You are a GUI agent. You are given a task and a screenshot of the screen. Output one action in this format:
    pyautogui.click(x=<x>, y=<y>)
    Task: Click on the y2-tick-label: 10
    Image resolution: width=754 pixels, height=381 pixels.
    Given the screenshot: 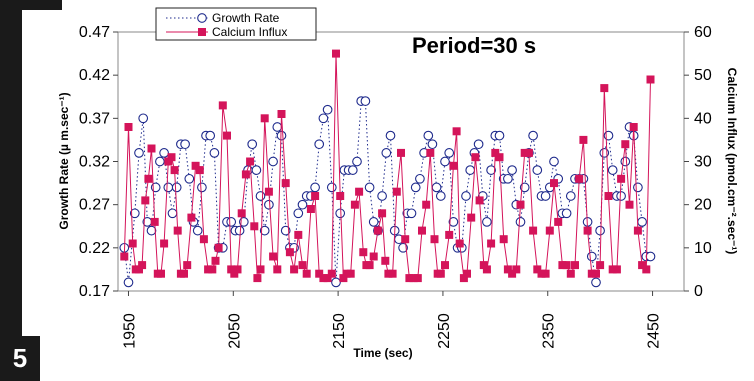 What is the action you would take?
    pyautogui.click(x=703, y=248)
    